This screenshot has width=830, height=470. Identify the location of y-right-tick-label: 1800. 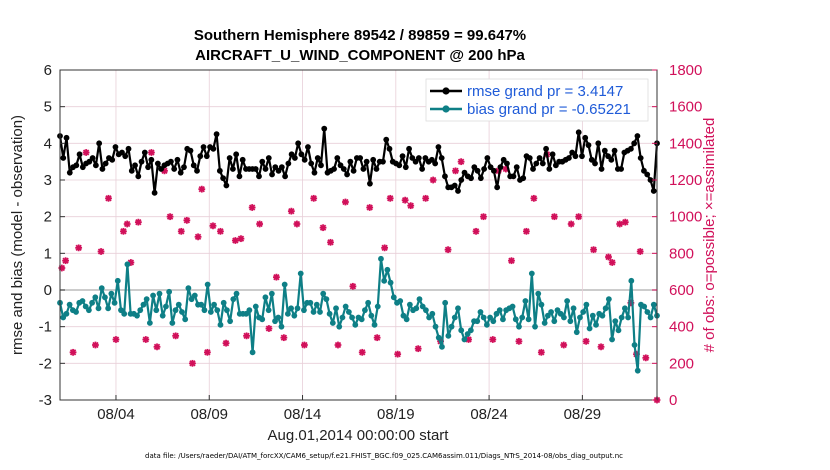
(685, 70).